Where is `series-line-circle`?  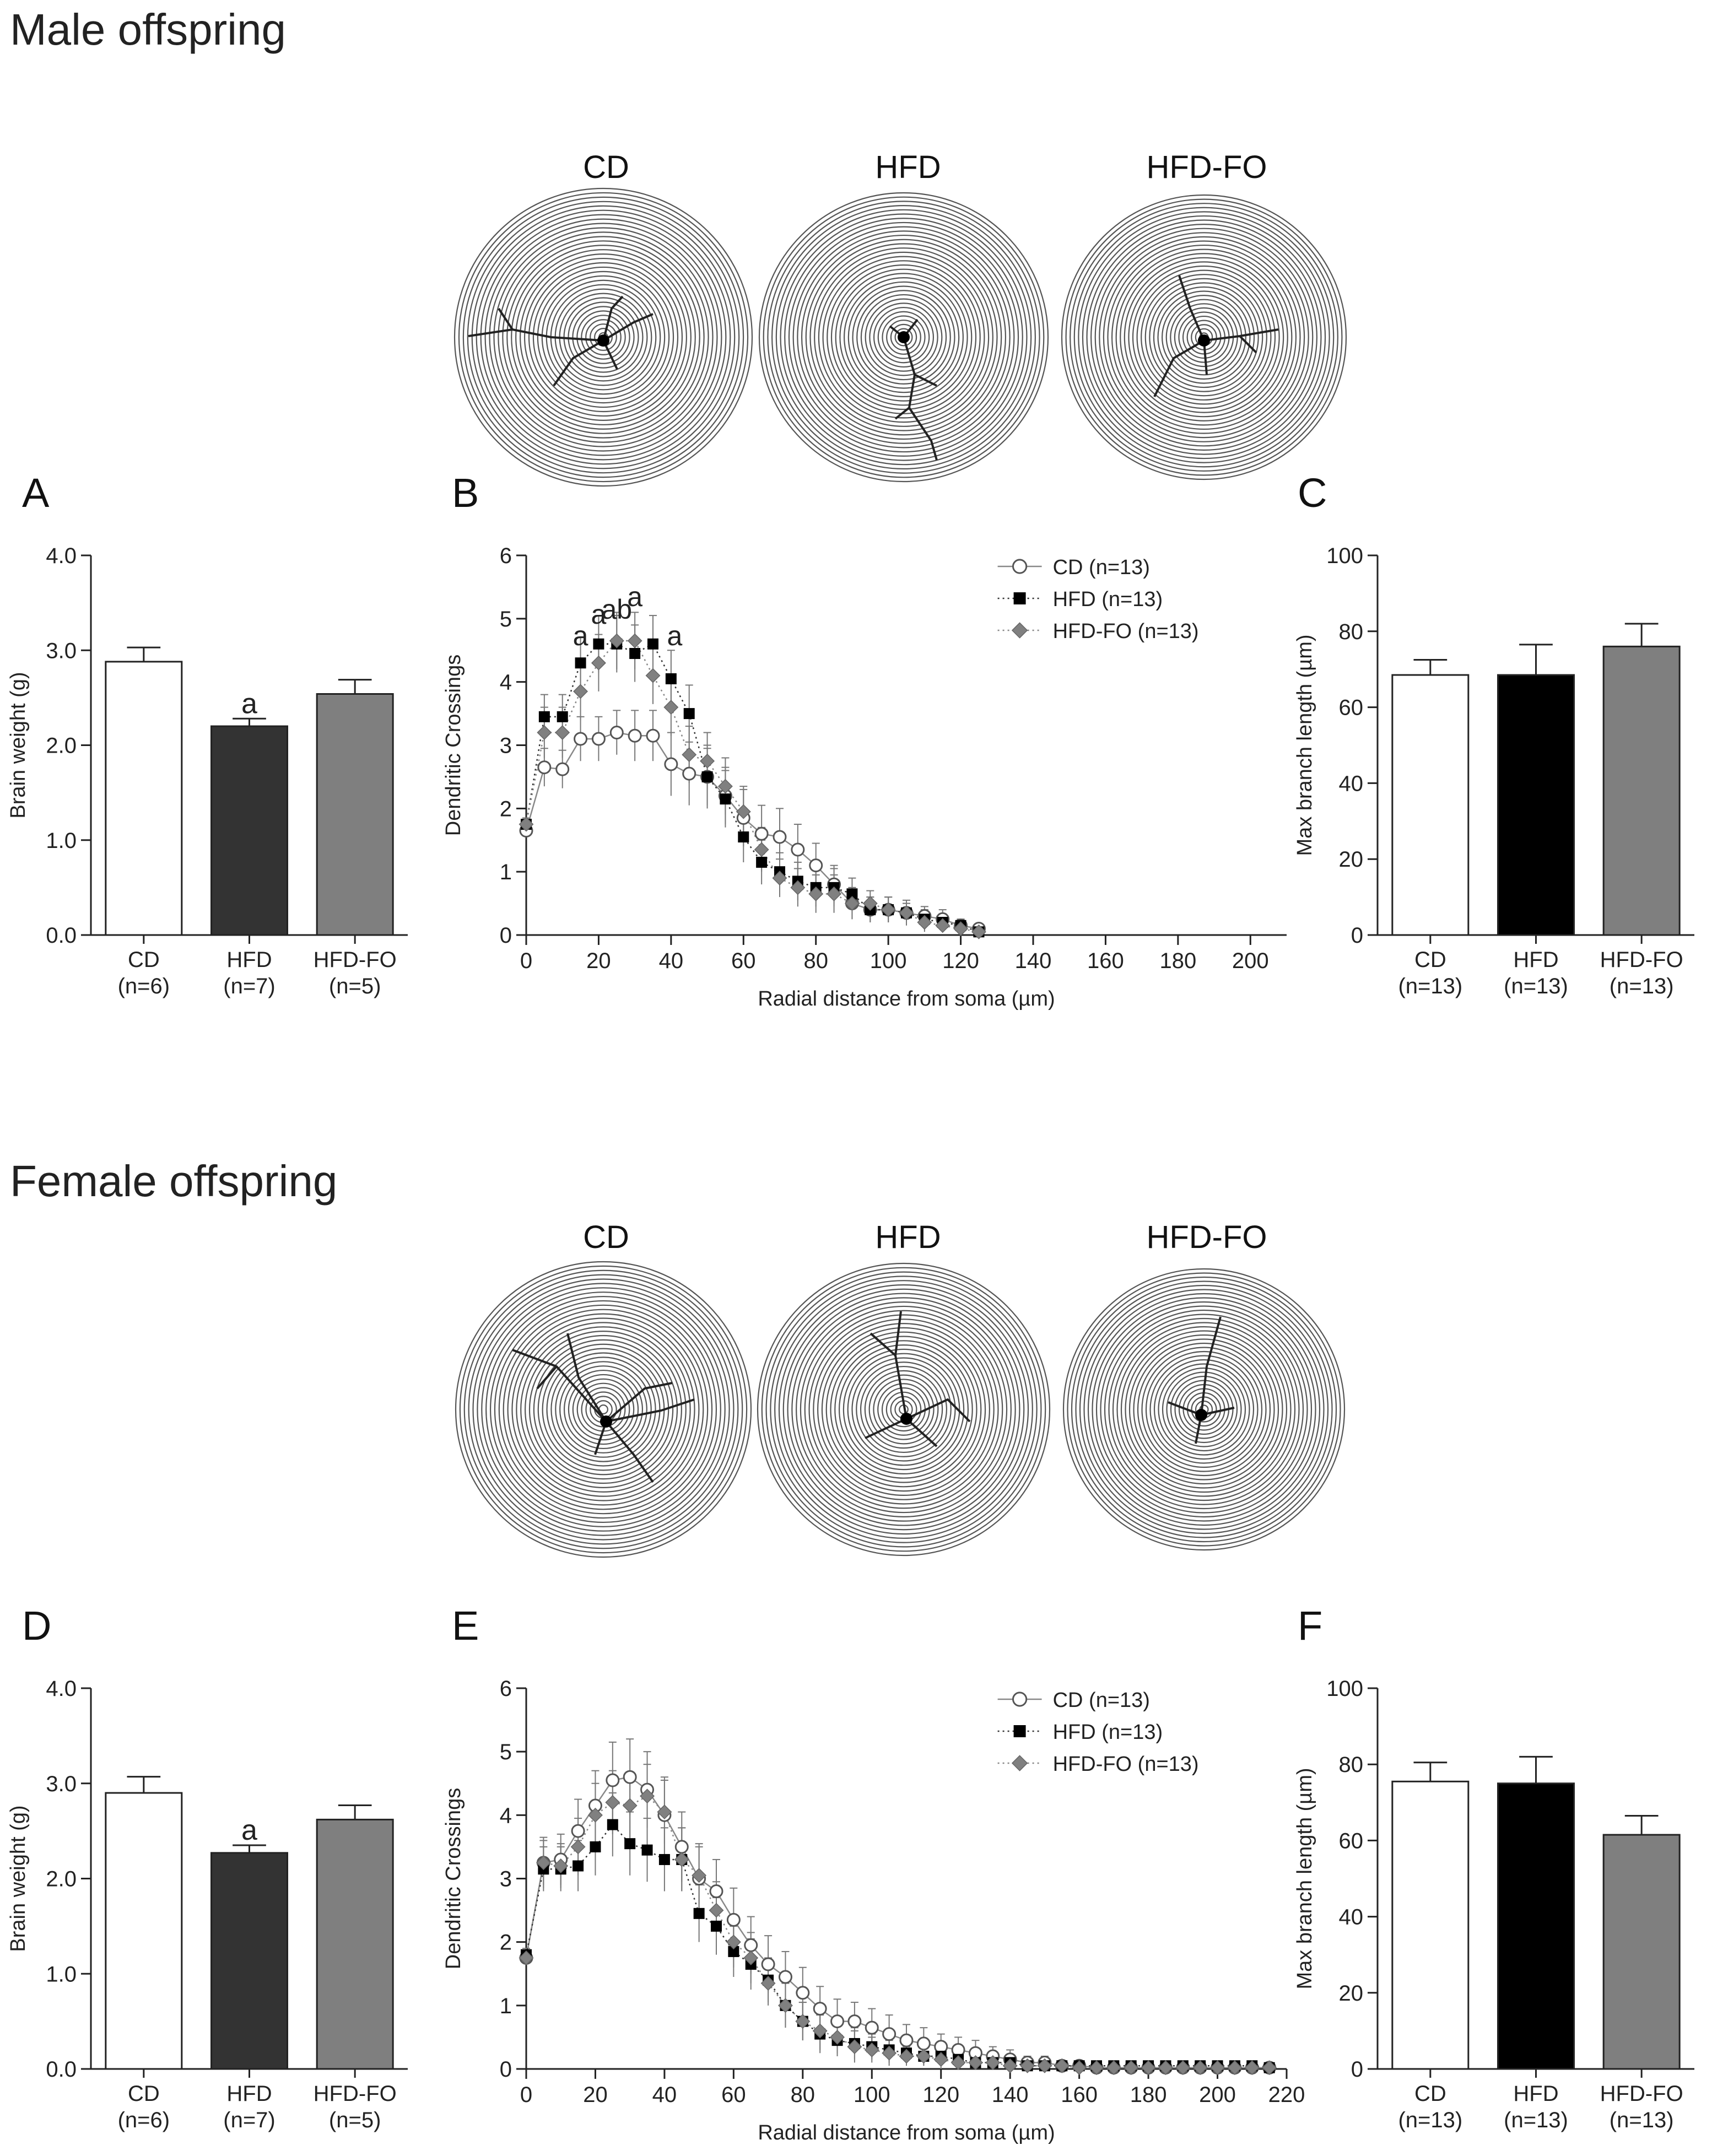
series-line-circle is located at coordinates (897, 1922).